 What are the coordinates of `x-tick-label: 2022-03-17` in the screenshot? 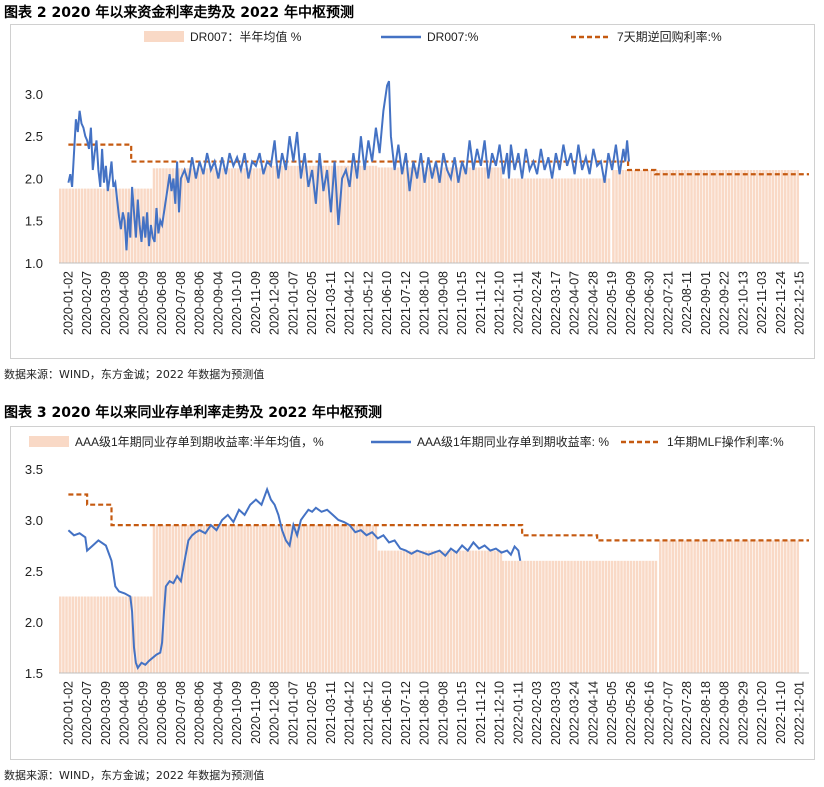 It's located at (556, 303).